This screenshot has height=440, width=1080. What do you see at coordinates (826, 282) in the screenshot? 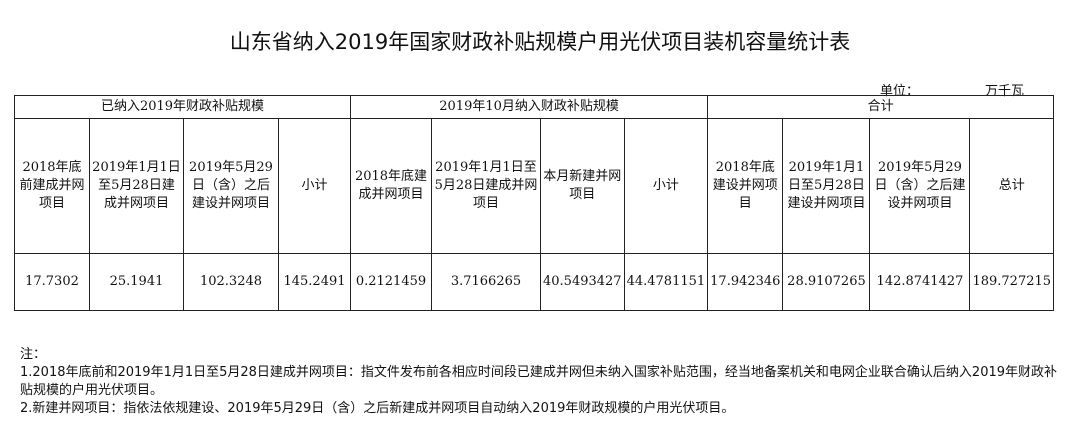
I see `table-cell: 28.9107265` at bounding box center [826, 282].